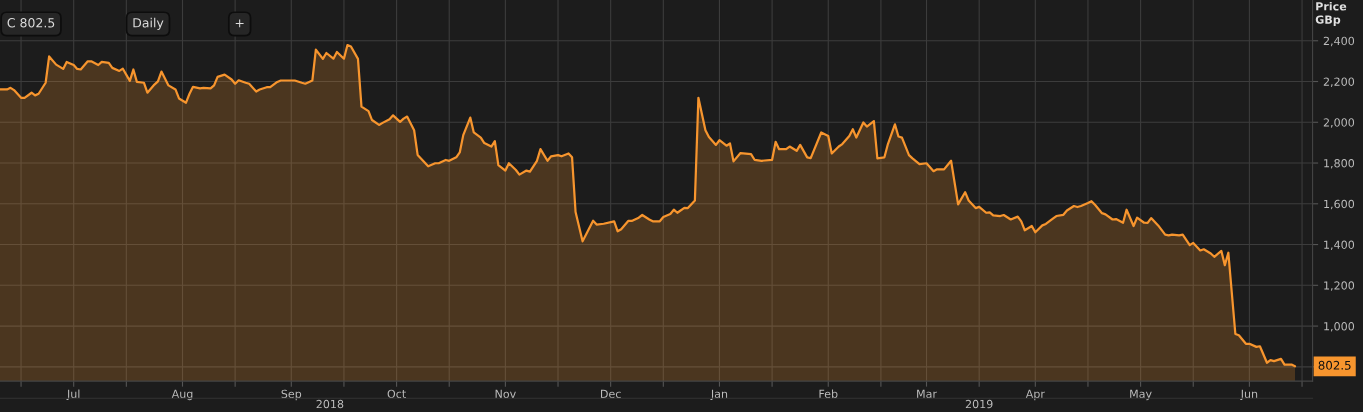 The image size is (1363, 412). What do you see at coordinates (611, 394) in the screenshot?
I see `x-tick-label: Dec` at bounding box center [611, 394].